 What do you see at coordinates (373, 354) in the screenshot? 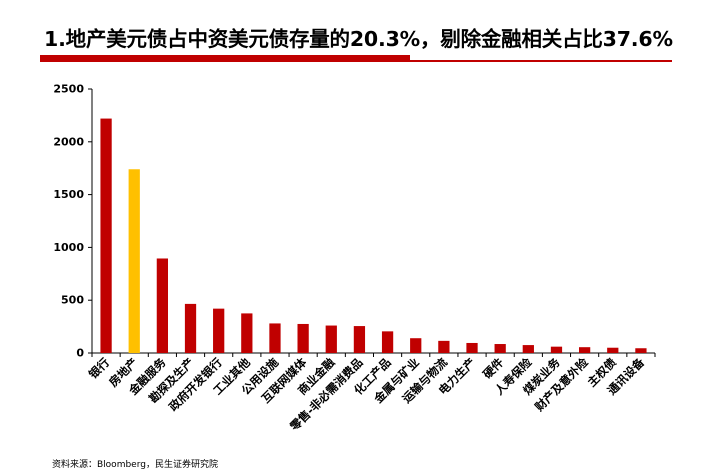
I see `x-axis` at bounding box center [373, 354].